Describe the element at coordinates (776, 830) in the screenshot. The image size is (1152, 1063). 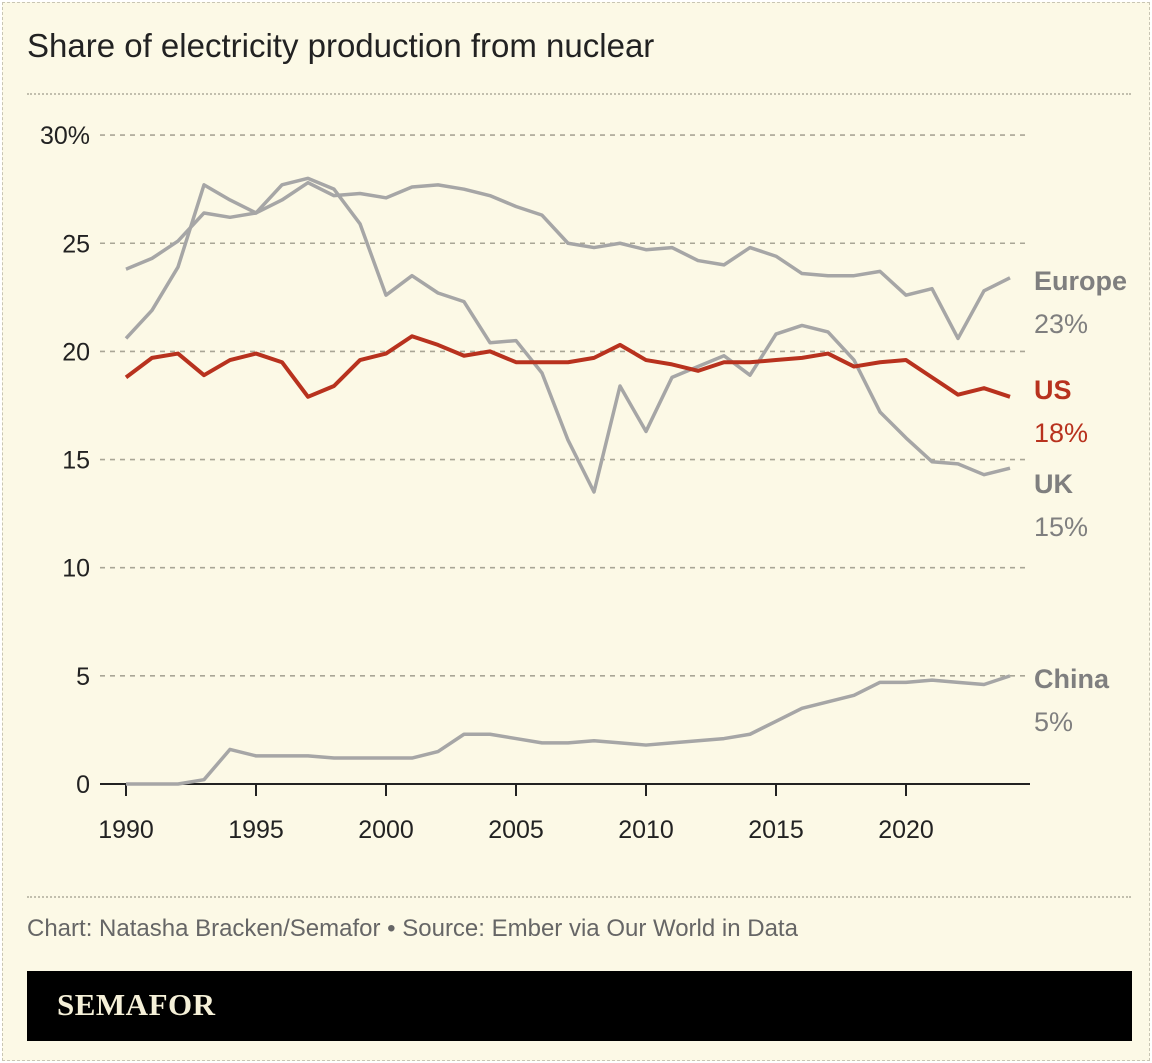
I see `x-tick-label: 2015` at that location.